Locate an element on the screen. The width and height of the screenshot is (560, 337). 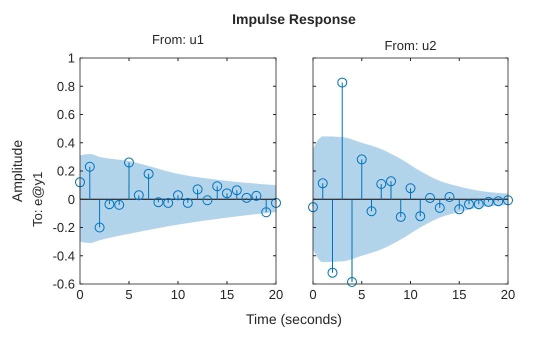
y-tick-label: -0.4 is located at coordinates (63, 256).